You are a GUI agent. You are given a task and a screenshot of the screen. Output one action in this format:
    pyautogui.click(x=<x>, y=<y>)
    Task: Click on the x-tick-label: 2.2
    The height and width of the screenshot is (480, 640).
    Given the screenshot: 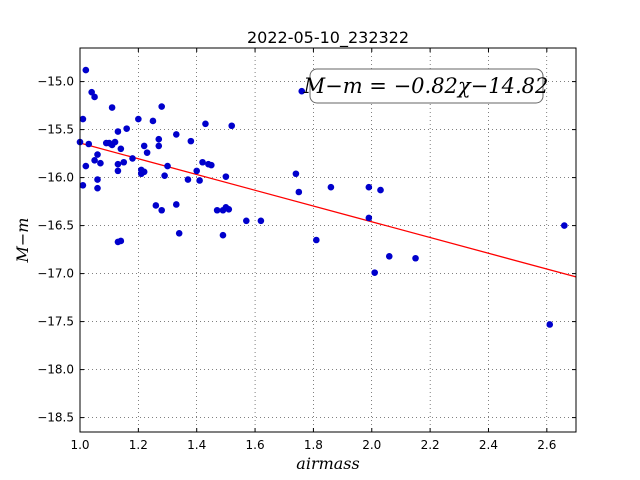 What is the action you would take?
    pyautogui.click(x=430, y=445)
    